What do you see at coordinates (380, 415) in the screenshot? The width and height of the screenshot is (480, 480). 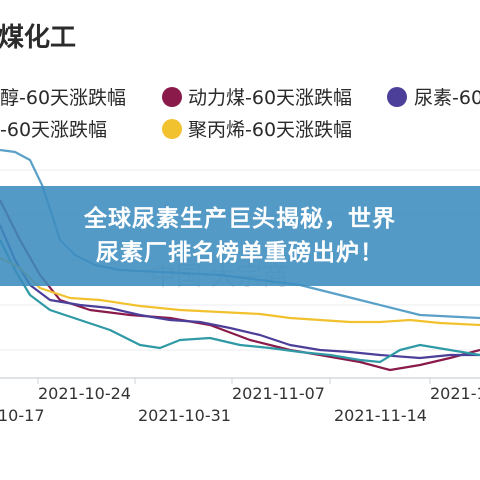 I see `x-tick-label: 2021-11-14` at bounding box center [380, 415].